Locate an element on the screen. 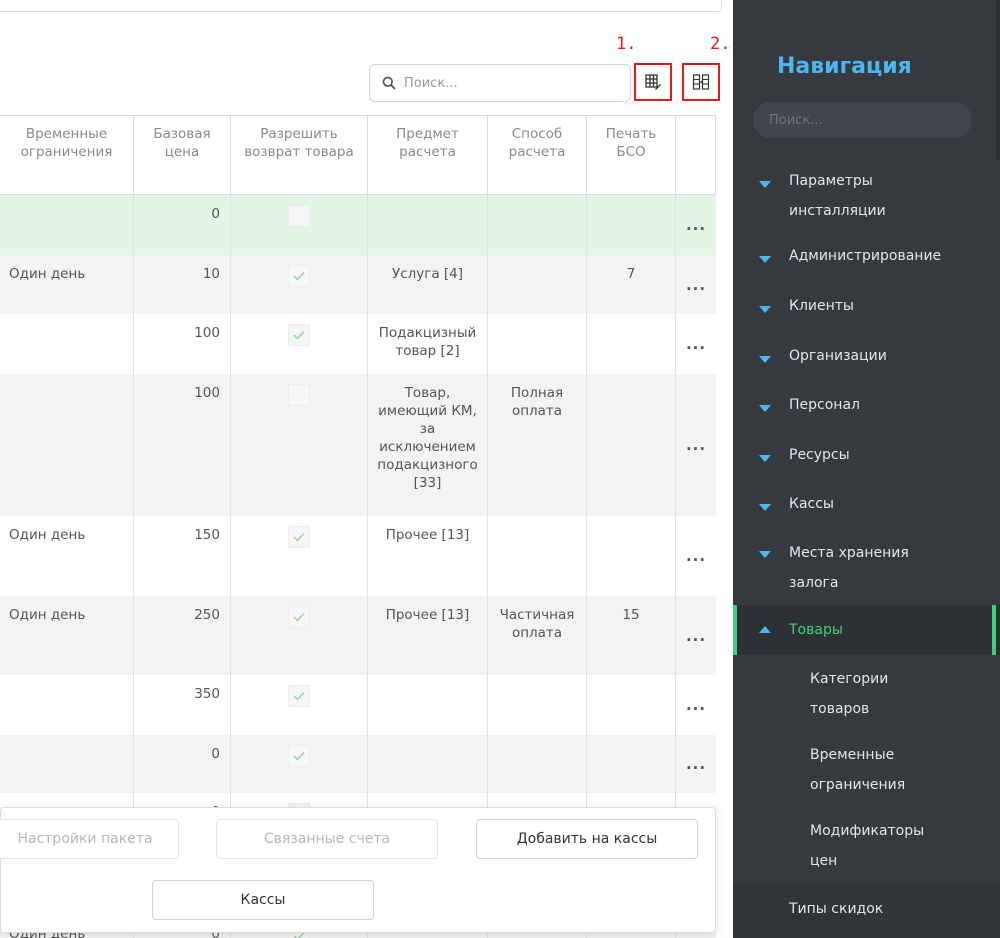 The height and width of the screenshot is (938, 1000). sidebar-title: Навигация is located at coordinates (844, 66).